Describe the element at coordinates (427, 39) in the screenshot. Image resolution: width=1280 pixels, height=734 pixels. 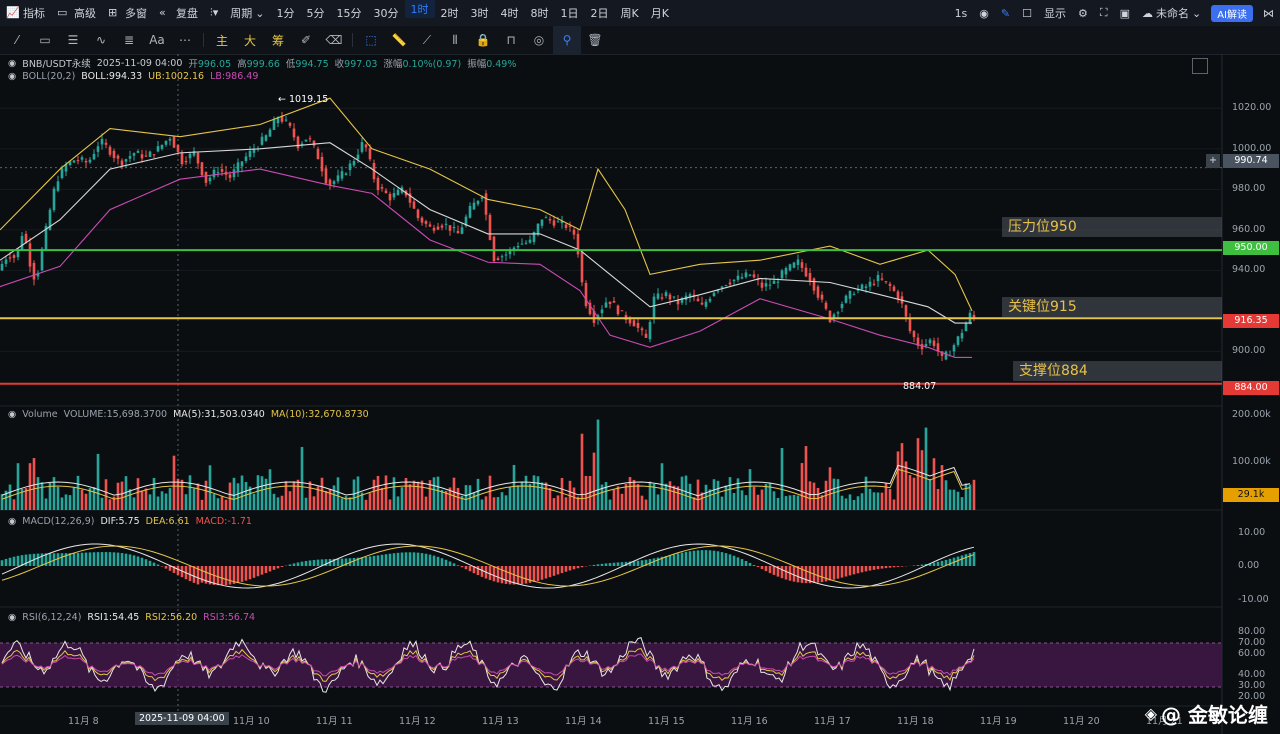
I see `measure-icon: ⟋` at that location.